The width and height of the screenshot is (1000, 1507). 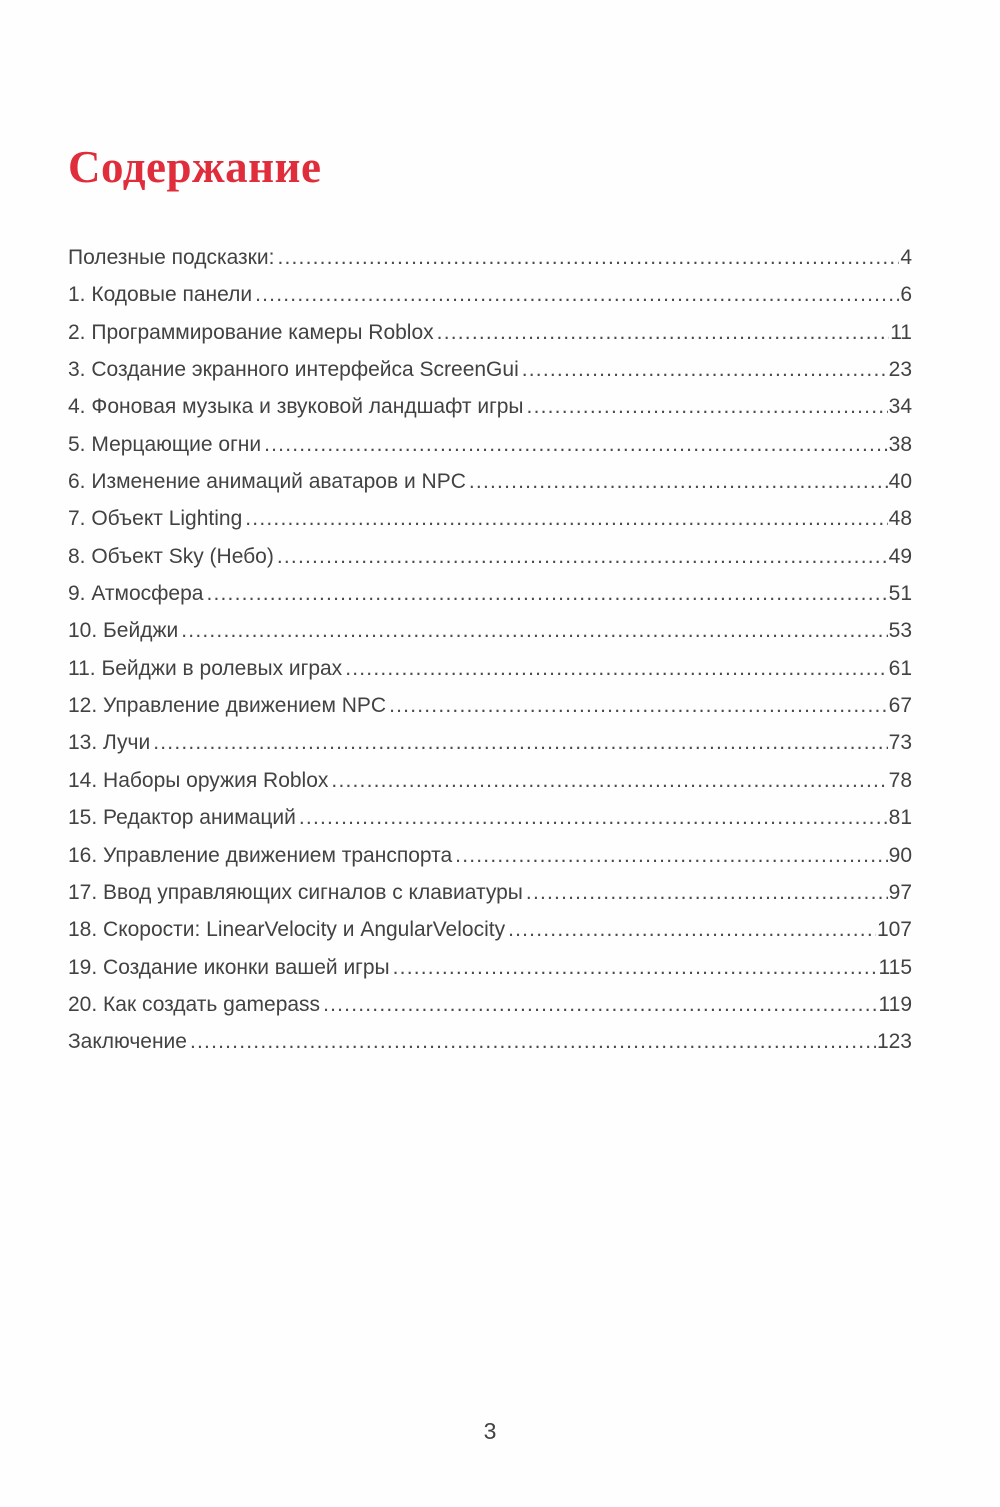 I want to click on toc-entry: Заключение 123, so click(x=490, y=1041).